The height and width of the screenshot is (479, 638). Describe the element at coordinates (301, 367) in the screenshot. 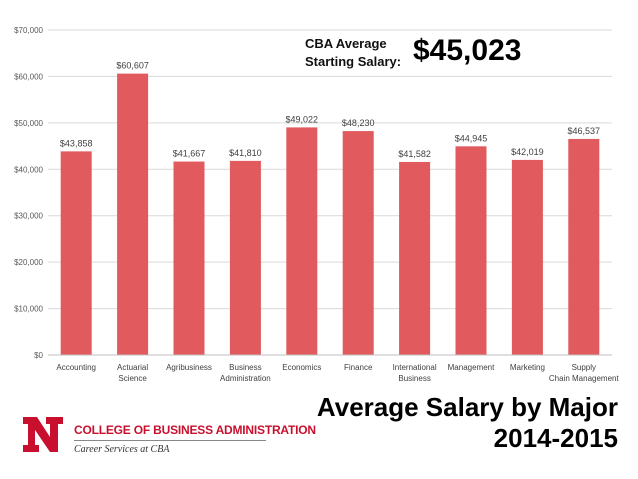

I see `x-tick-label: Economics` at that location.